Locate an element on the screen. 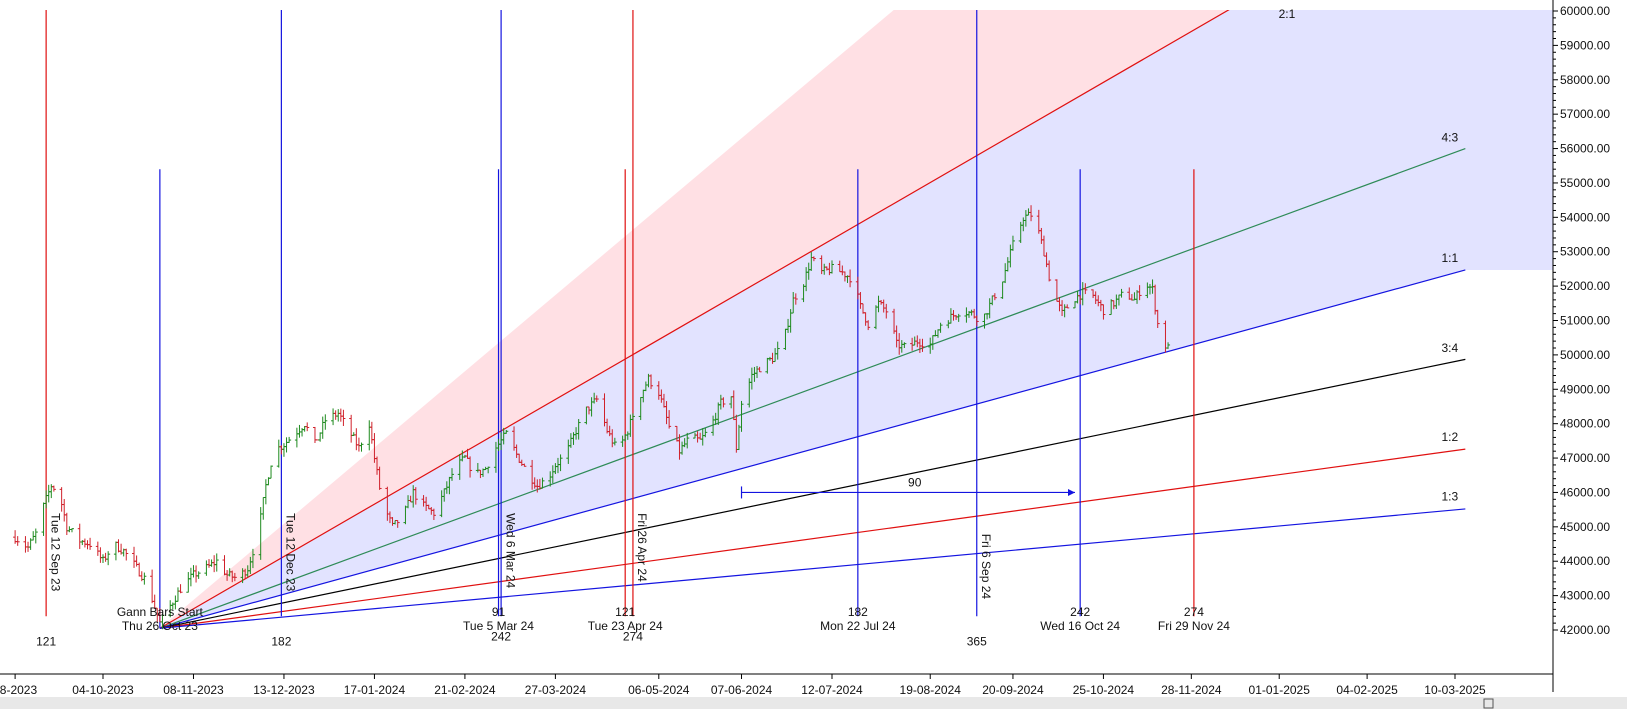 The height and width of the screenshot is (709, 1627). time-tick-label: 19-08-2024 is located at coordinates (931, 690).